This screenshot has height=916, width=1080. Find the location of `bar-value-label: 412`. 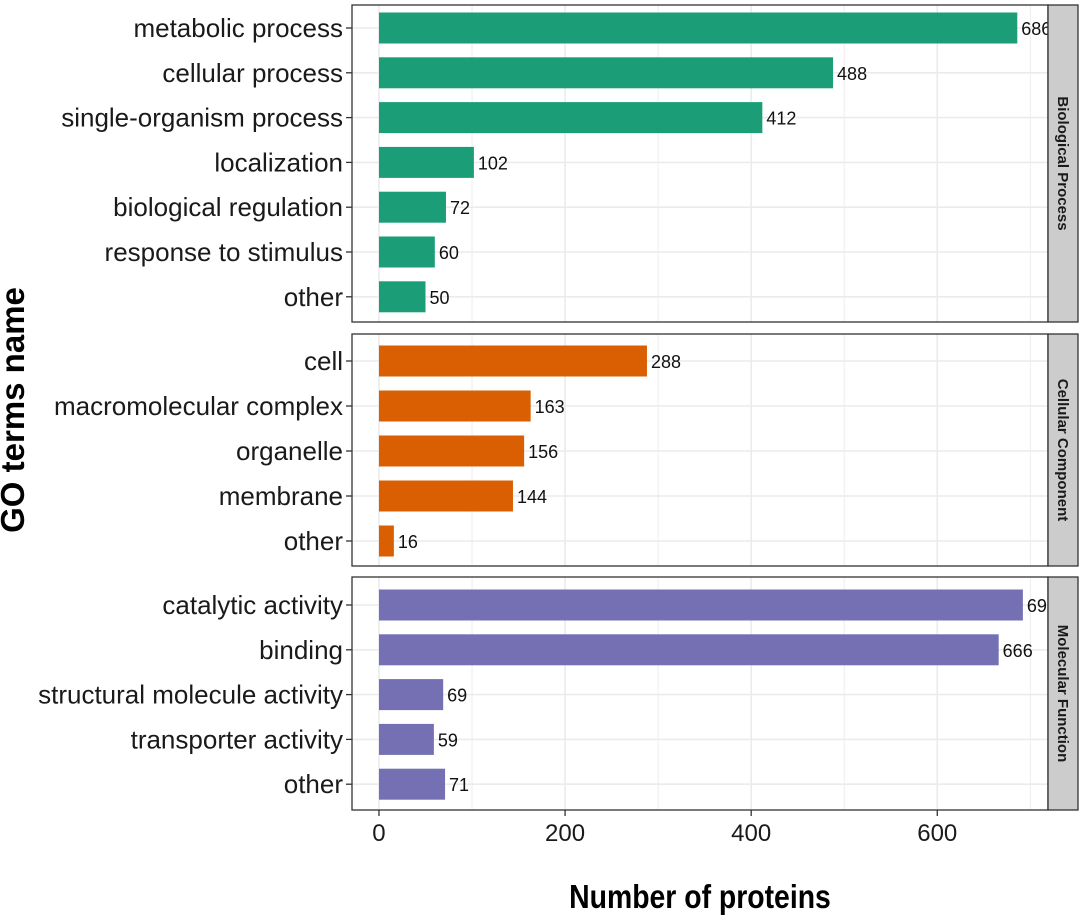

bar-value-label: 412 is located at coordinates (781, 119).